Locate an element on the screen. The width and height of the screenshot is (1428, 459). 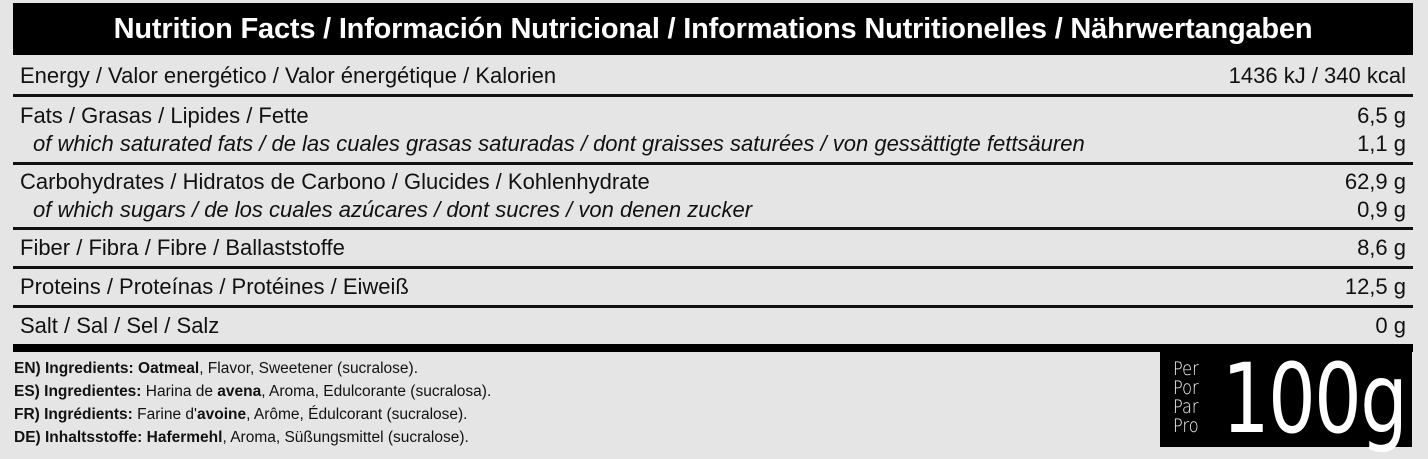
row-value: 6,5 g is located at coordinates (1381, 115).